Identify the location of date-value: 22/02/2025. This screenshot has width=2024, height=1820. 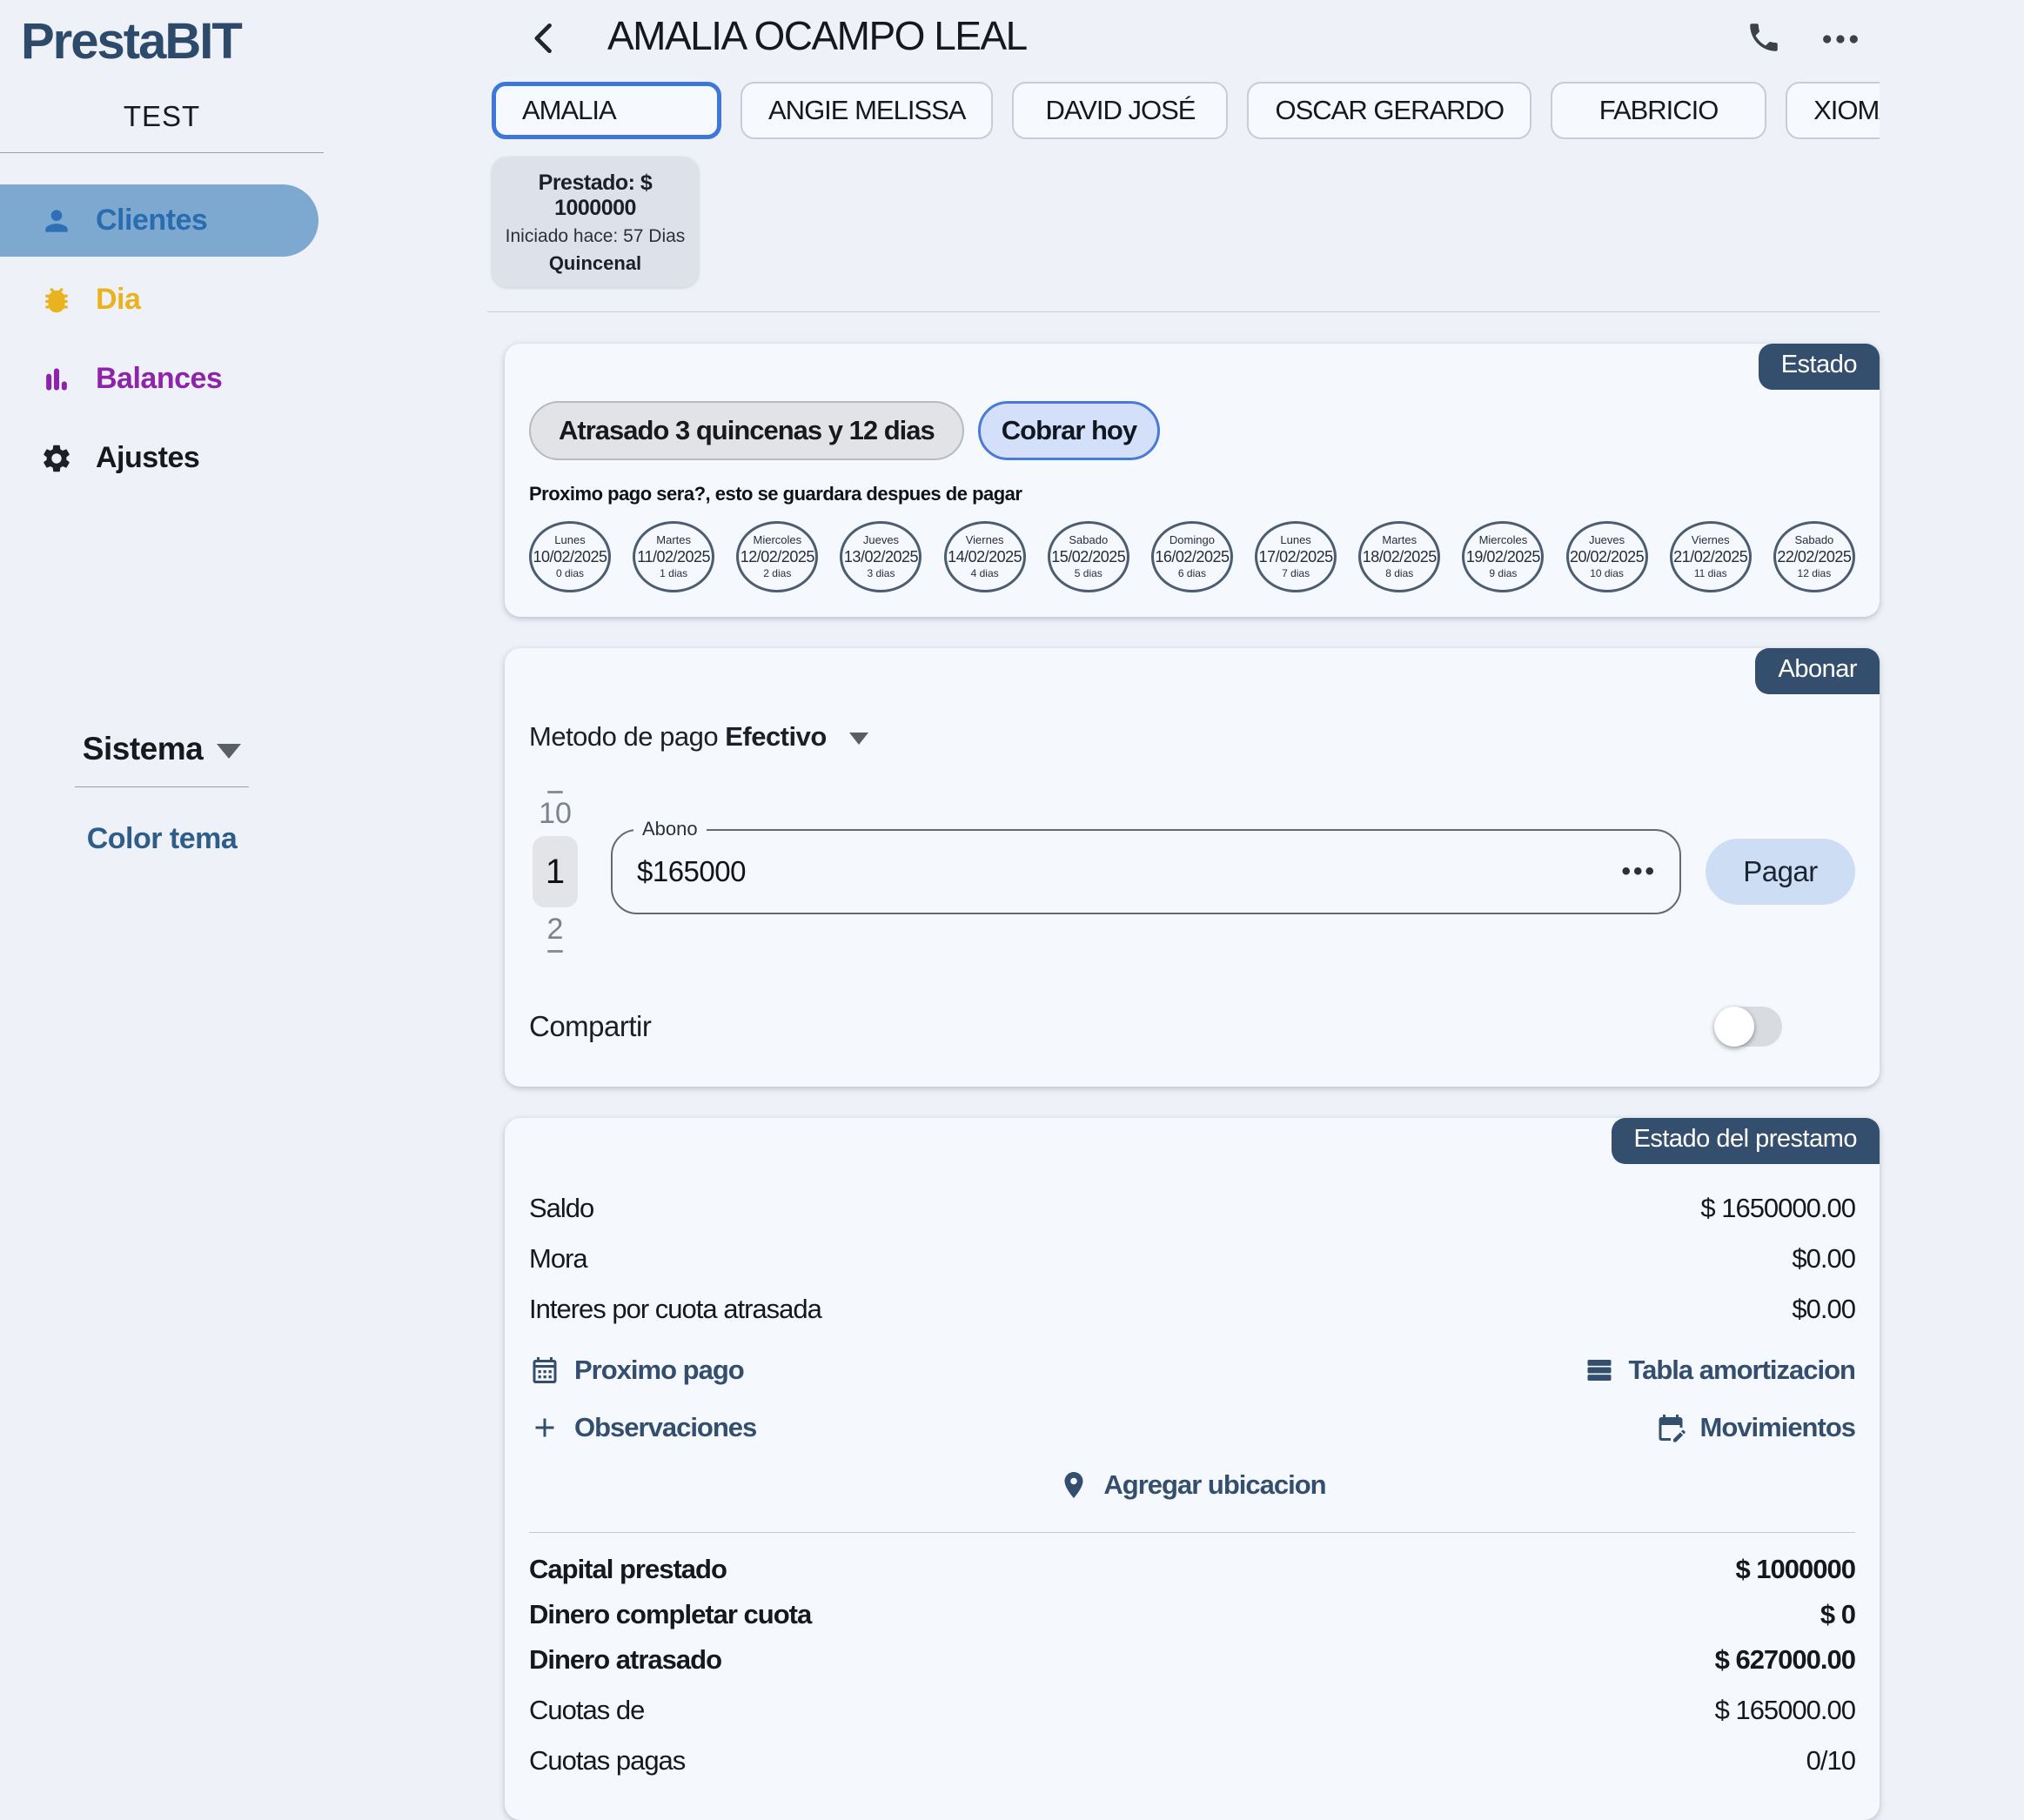
(1814, 557).